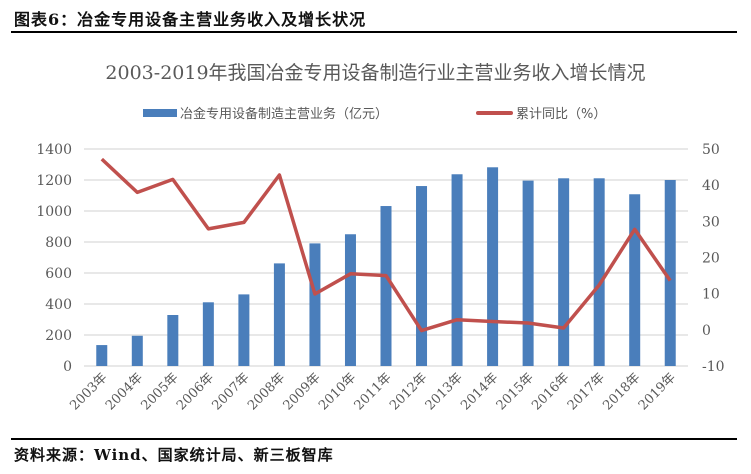 The image size is (751, 474). What do you see at coordinates (515, 391) in the screenshot?
I see `x-tick-label: 2015年` at bounding box center [515, 391].